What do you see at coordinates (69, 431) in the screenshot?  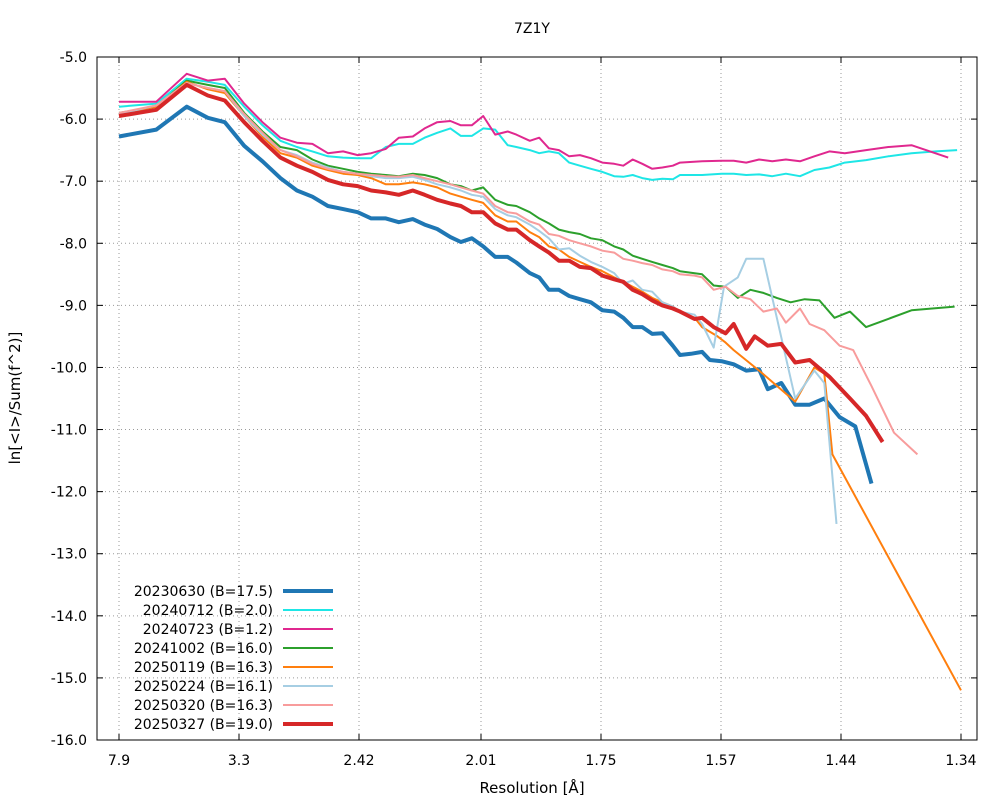 I see `y-tick-label: -11.0` at bounding box center [69, 431].